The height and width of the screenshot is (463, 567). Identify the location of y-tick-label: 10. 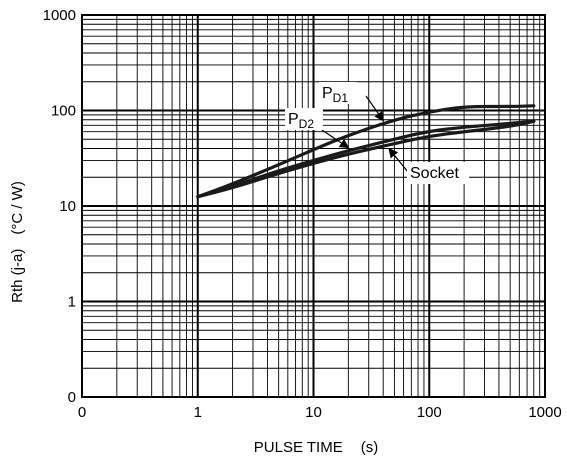
(67, 206).